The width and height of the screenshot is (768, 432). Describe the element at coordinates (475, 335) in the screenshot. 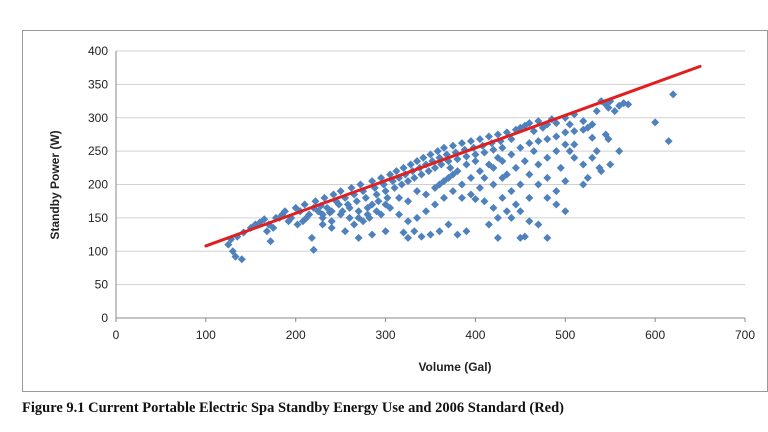

I see `x-tick-label: 400` at that location.